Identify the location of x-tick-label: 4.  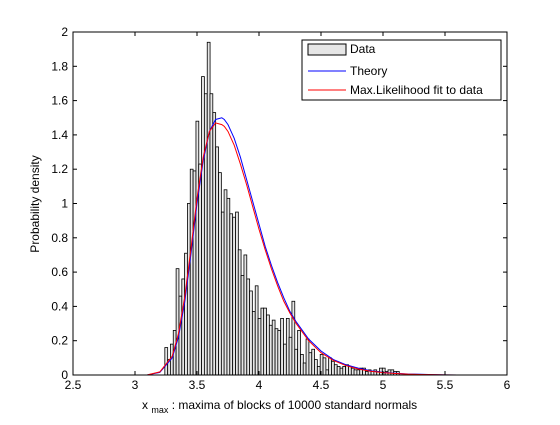
(259, 385).